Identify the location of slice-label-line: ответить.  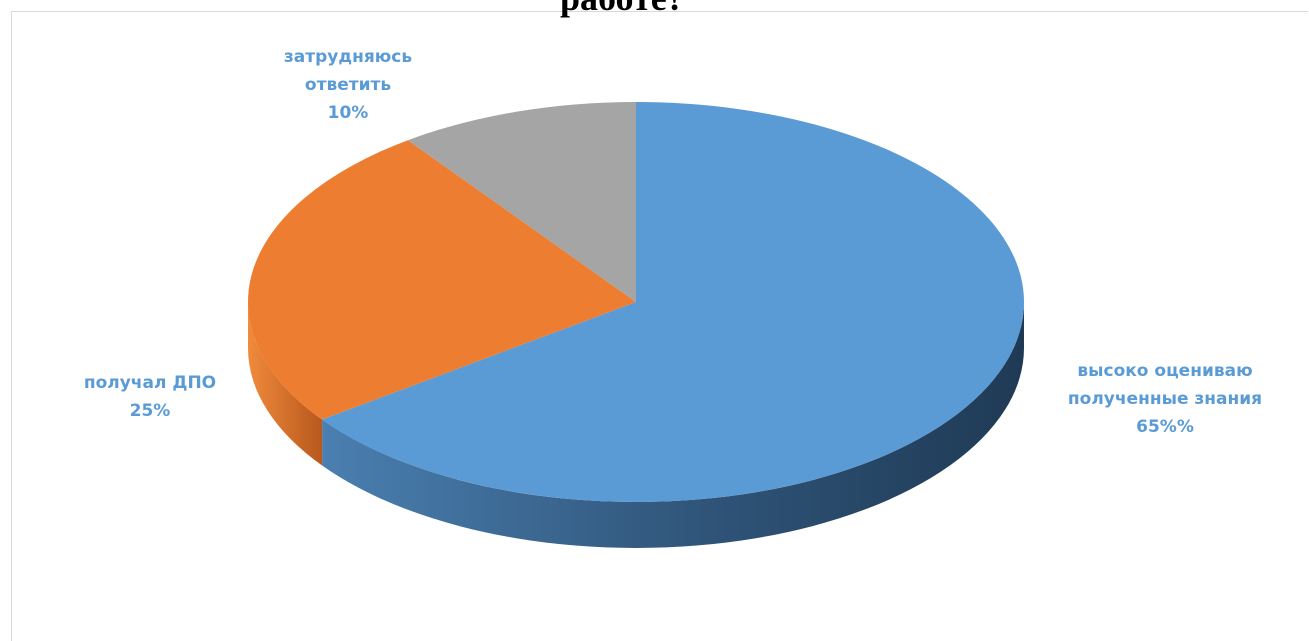
(348, 85).